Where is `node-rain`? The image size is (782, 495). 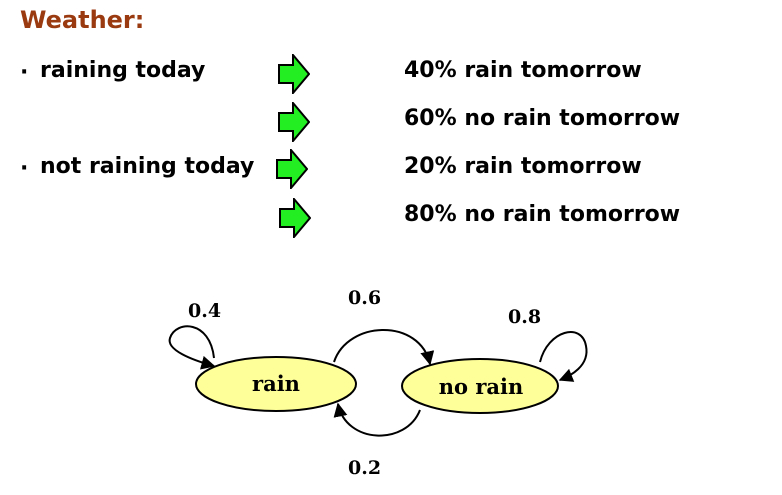 node-rain is located at coordinates (276, 384).